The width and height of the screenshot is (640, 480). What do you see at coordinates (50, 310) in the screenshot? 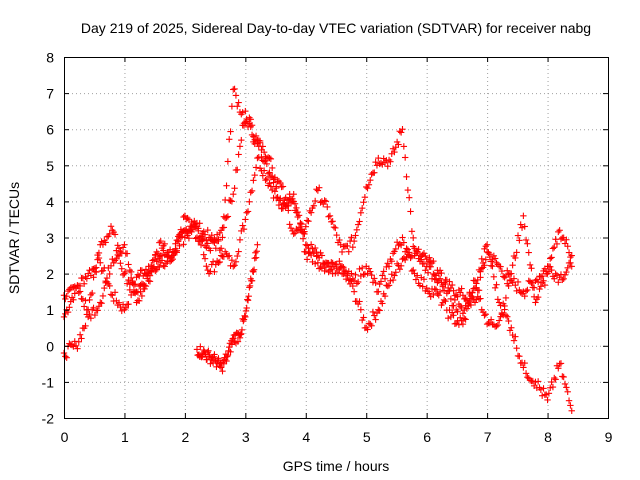
I see `y-tick-label: 1` at bounding box center [50, 310].